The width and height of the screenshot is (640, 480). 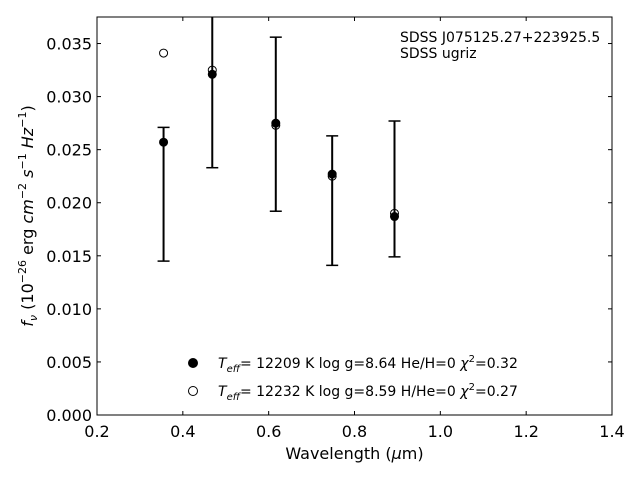 I want to click on photometry-annotation: SDSS ugriz, so click(x=438, y=54).